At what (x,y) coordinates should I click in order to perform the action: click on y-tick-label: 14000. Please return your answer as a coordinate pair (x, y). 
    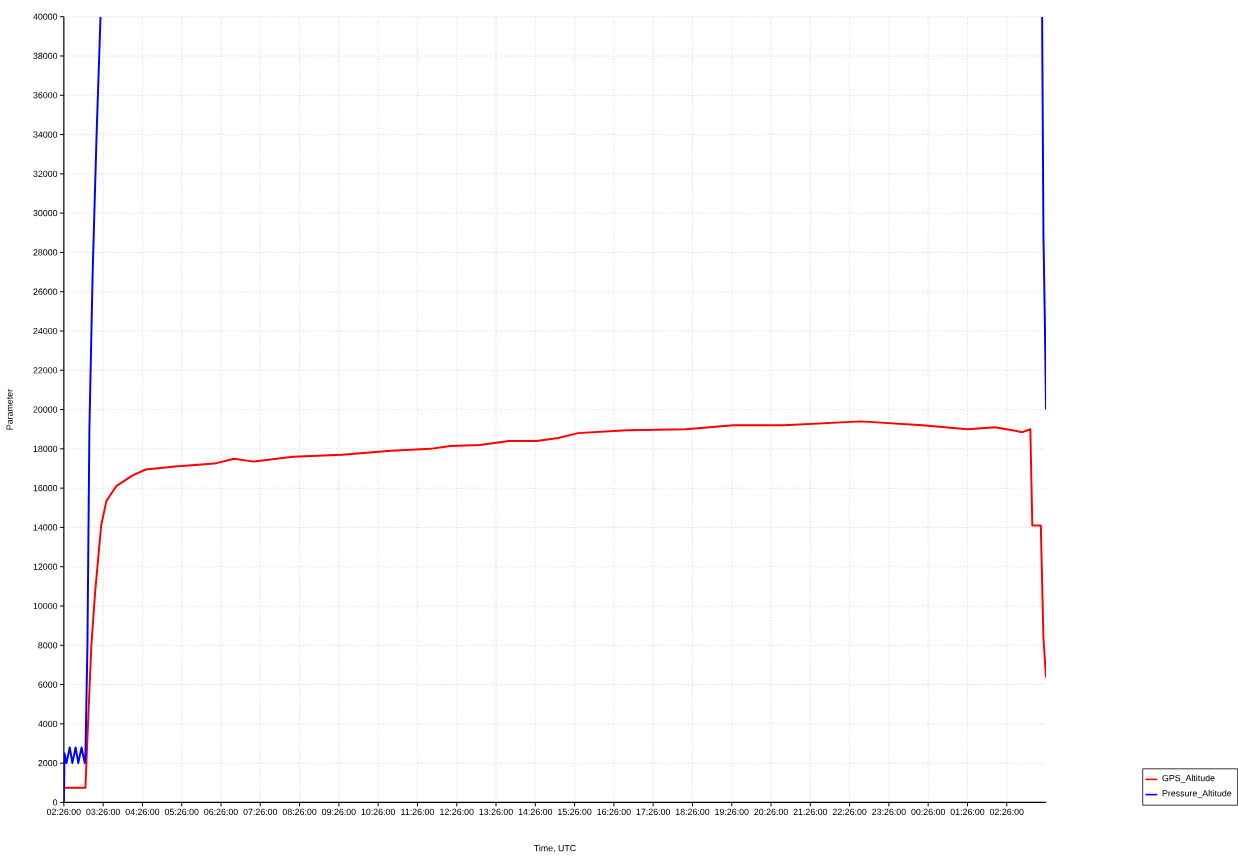
    Looking at the image, I should click on (45, 527).